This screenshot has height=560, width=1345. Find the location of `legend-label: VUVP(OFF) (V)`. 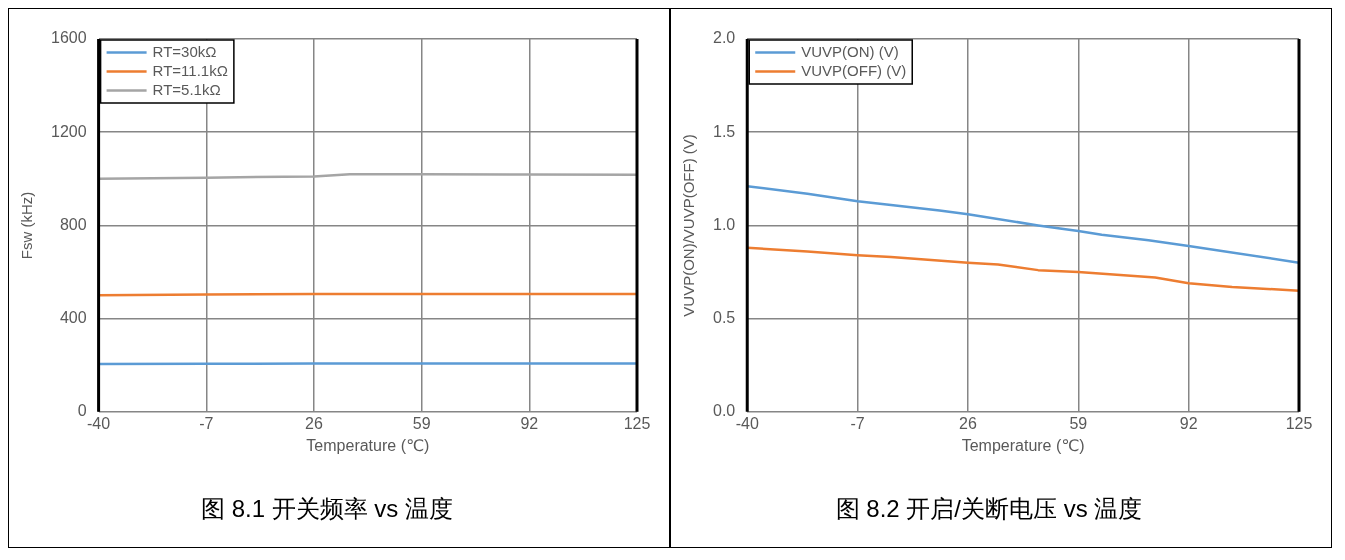

legend-label: VUVP(OFF) (V) is located at coordinates (854, 70).